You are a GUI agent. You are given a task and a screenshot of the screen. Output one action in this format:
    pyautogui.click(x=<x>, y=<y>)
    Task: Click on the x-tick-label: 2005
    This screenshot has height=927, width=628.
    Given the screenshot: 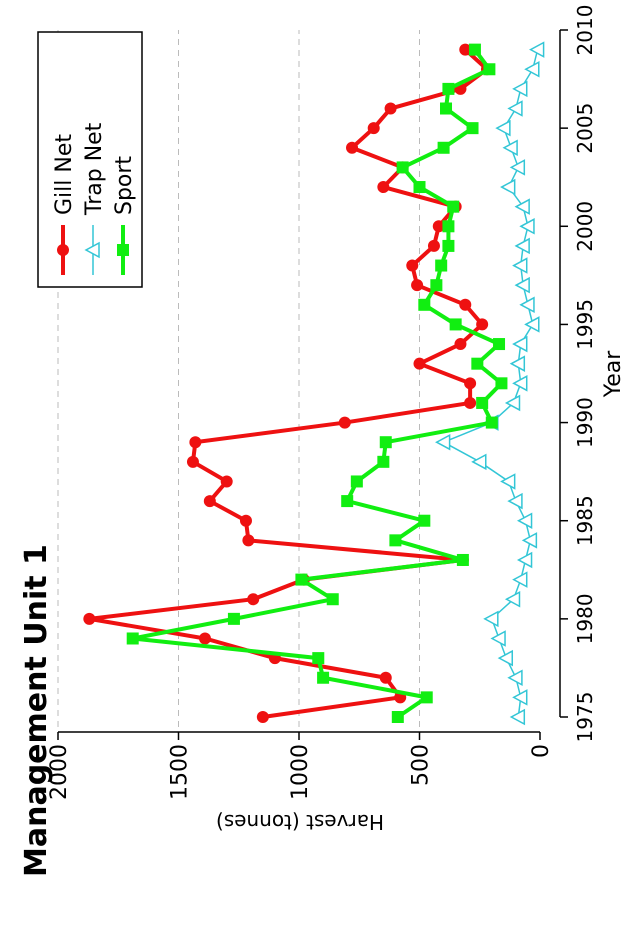 What is the action you would take?
    pyautogui.click(x=585, y=128)
    